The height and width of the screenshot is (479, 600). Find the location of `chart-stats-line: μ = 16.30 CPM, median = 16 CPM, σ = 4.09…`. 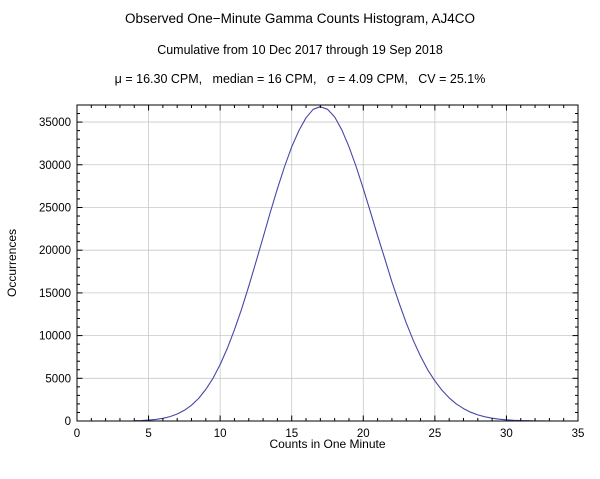

chart-stats-line: μ = 16.30 CPM, median = 16 CPM, σ = 4.09… is located at coordinates (300, 79).